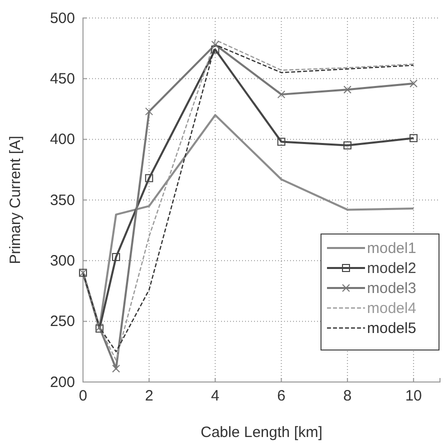 This screenshot has width=443, height=444. Describe the element at coordinates (347, 396) in the screenshot. I see `x-tick-label: 8` at that location.